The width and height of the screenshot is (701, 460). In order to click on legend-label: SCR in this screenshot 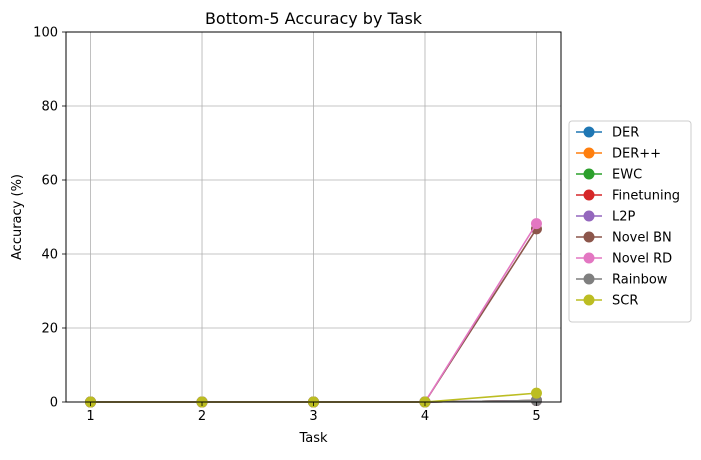, I will do `click(625, 301)`.